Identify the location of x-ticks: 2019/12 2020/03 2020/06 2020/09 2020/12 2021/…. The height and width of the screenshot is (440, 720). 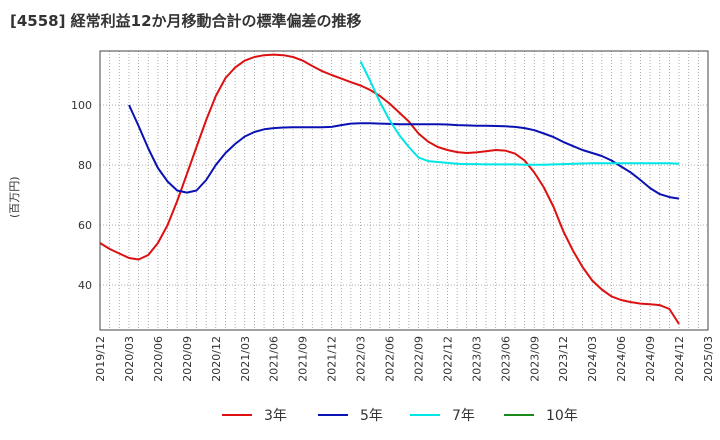
(404, 359).